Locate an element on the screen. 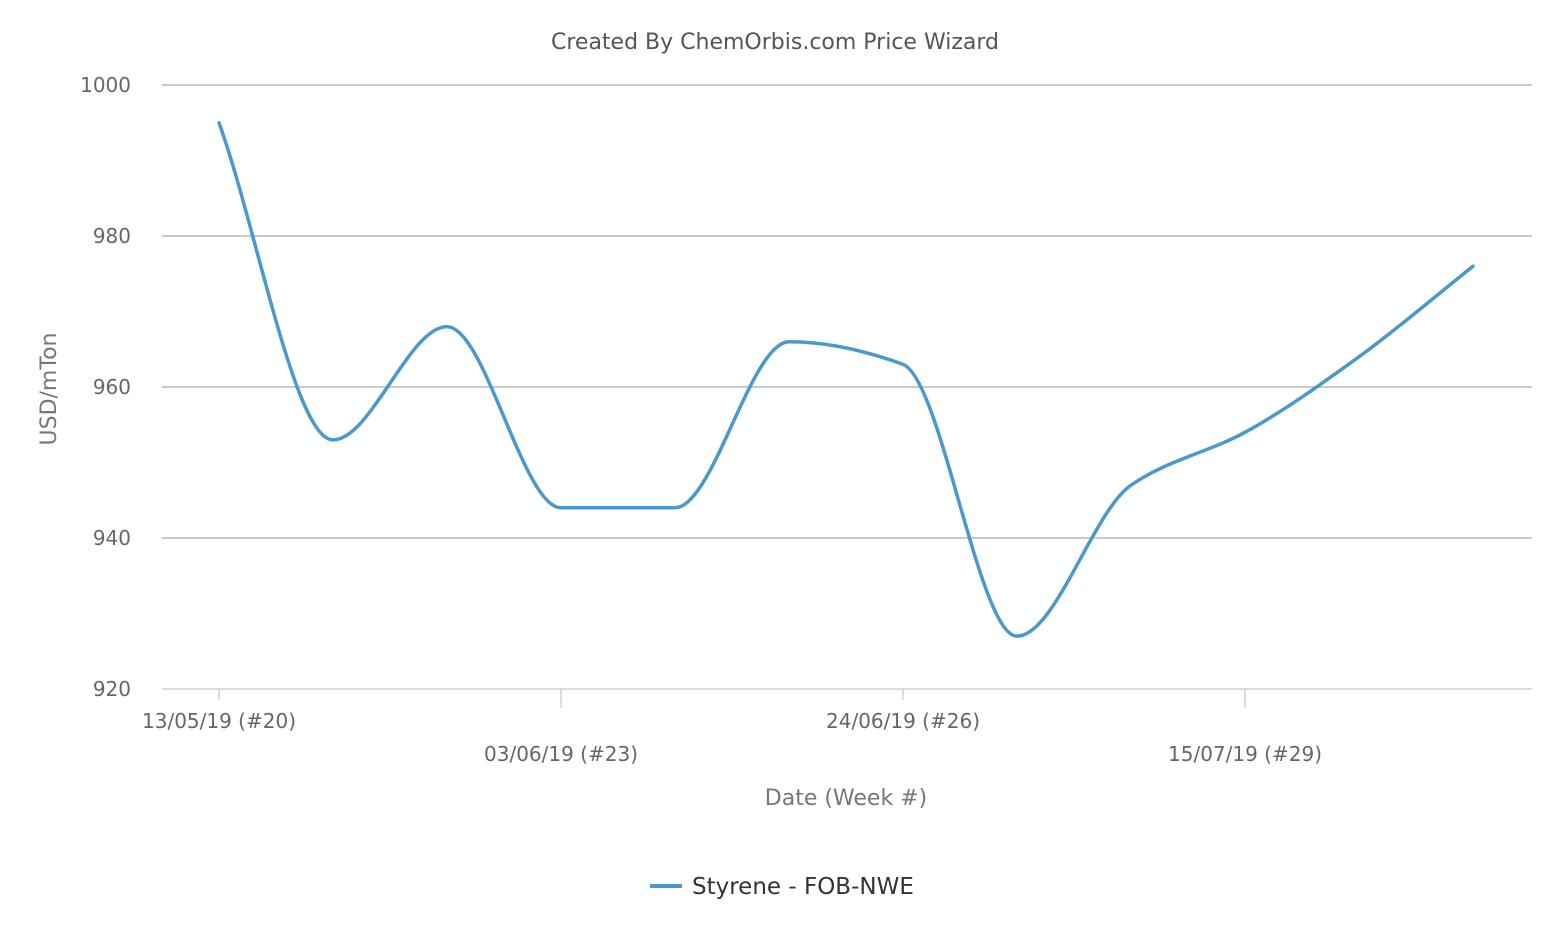 This screenshot has width=1552, height=930. x-tick-label: 13/05/19 (#20) is located at coordinates (219, 721).